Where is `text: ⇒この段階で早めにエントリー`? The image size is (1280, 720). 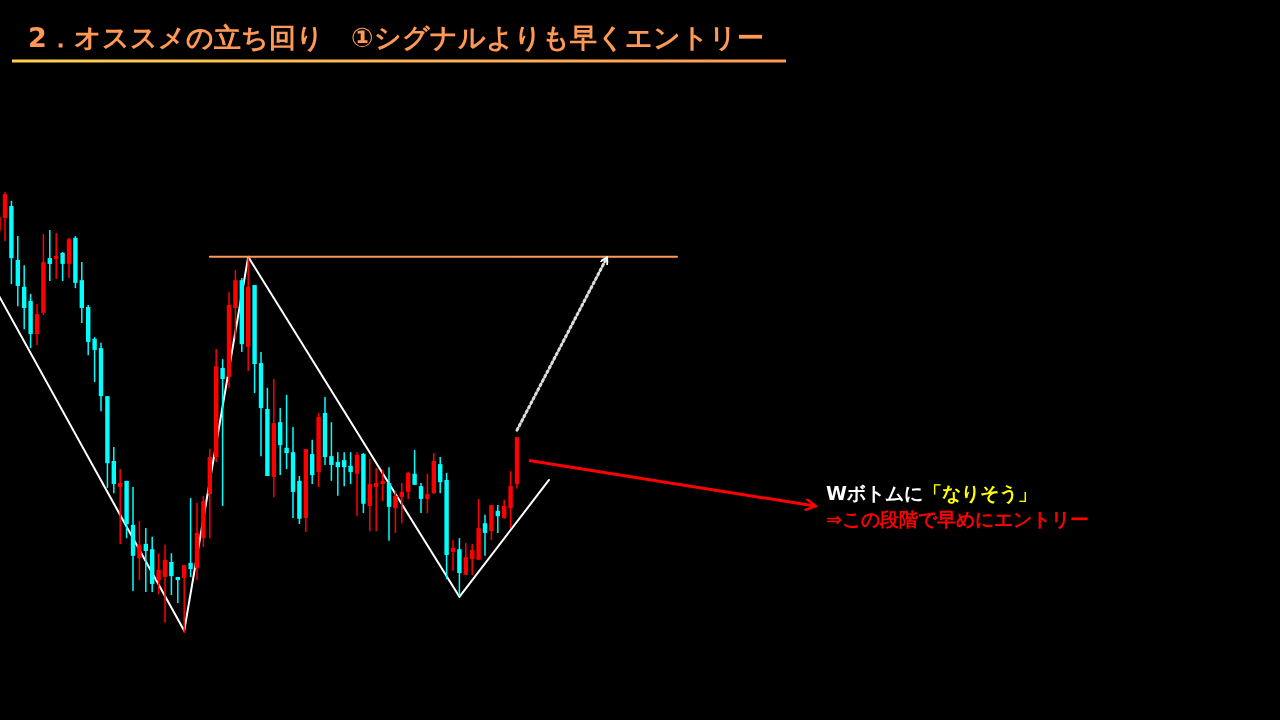
text: ⇒この段階で早めにエントリー is located at coordinates (957, 519).